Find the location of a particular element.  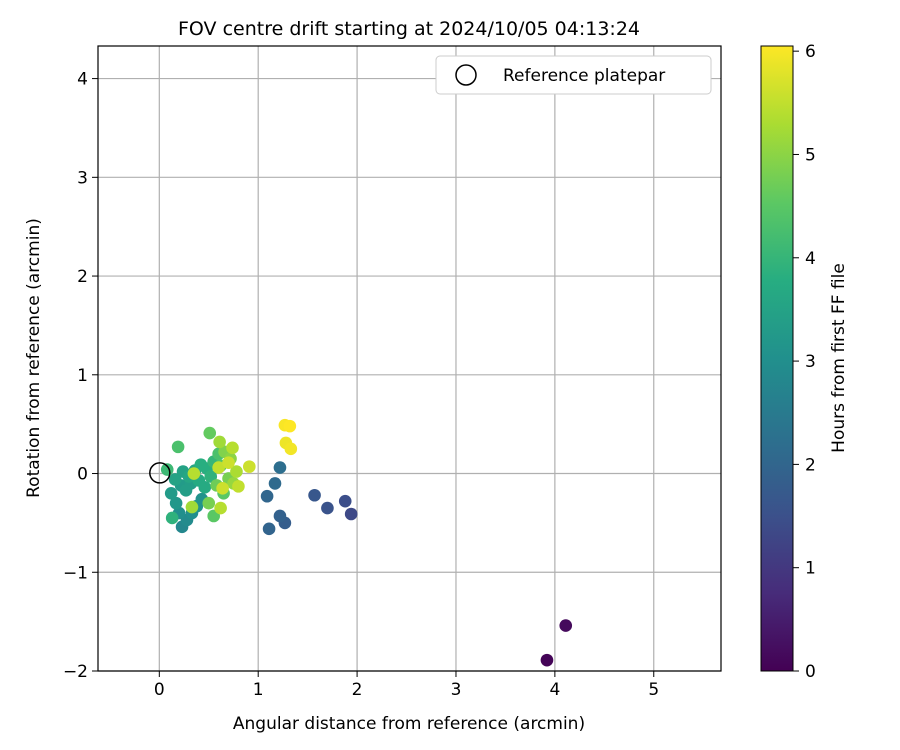

colorbar-tick-label: 5 is located at coordinates (810, 155).